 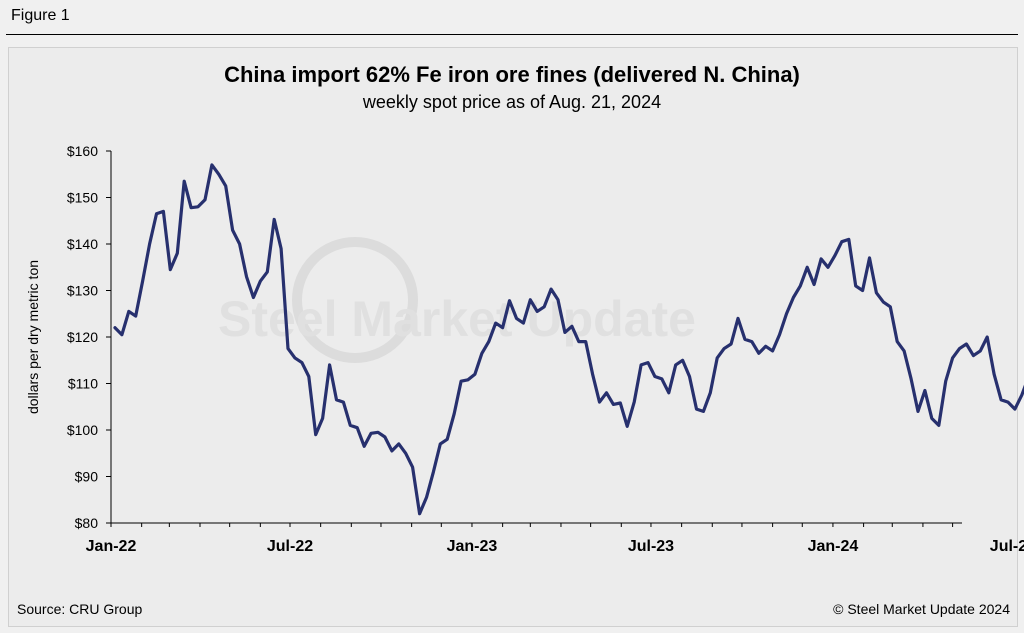 I want to click on y-axis-label: dollars per dry metric ton, so click(x=33, y=337).